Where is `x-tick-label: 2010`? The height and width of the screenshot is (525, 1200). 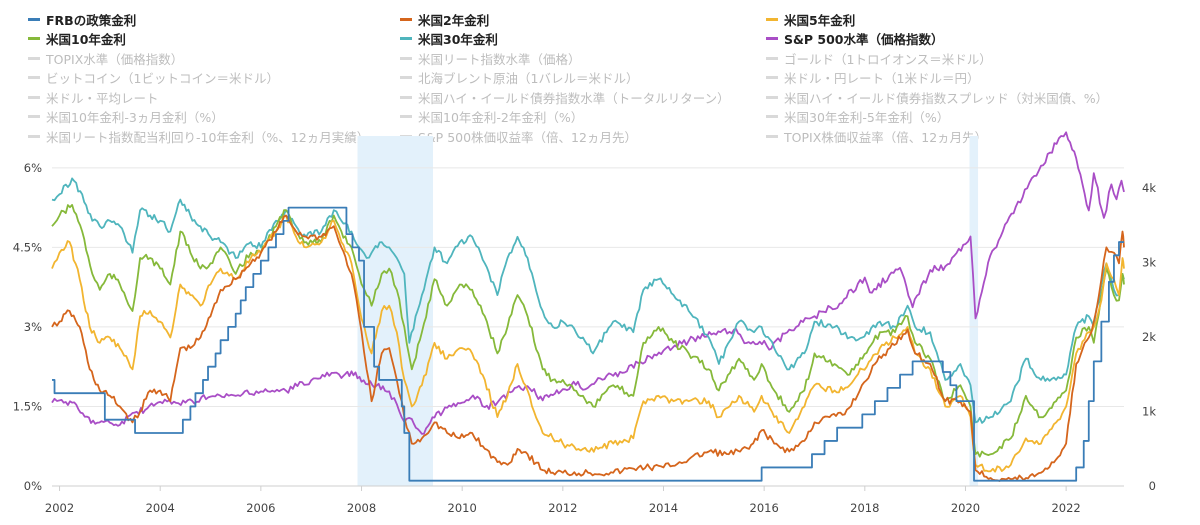
x-tick-label: 2010 is located at coordinates (462, 508).